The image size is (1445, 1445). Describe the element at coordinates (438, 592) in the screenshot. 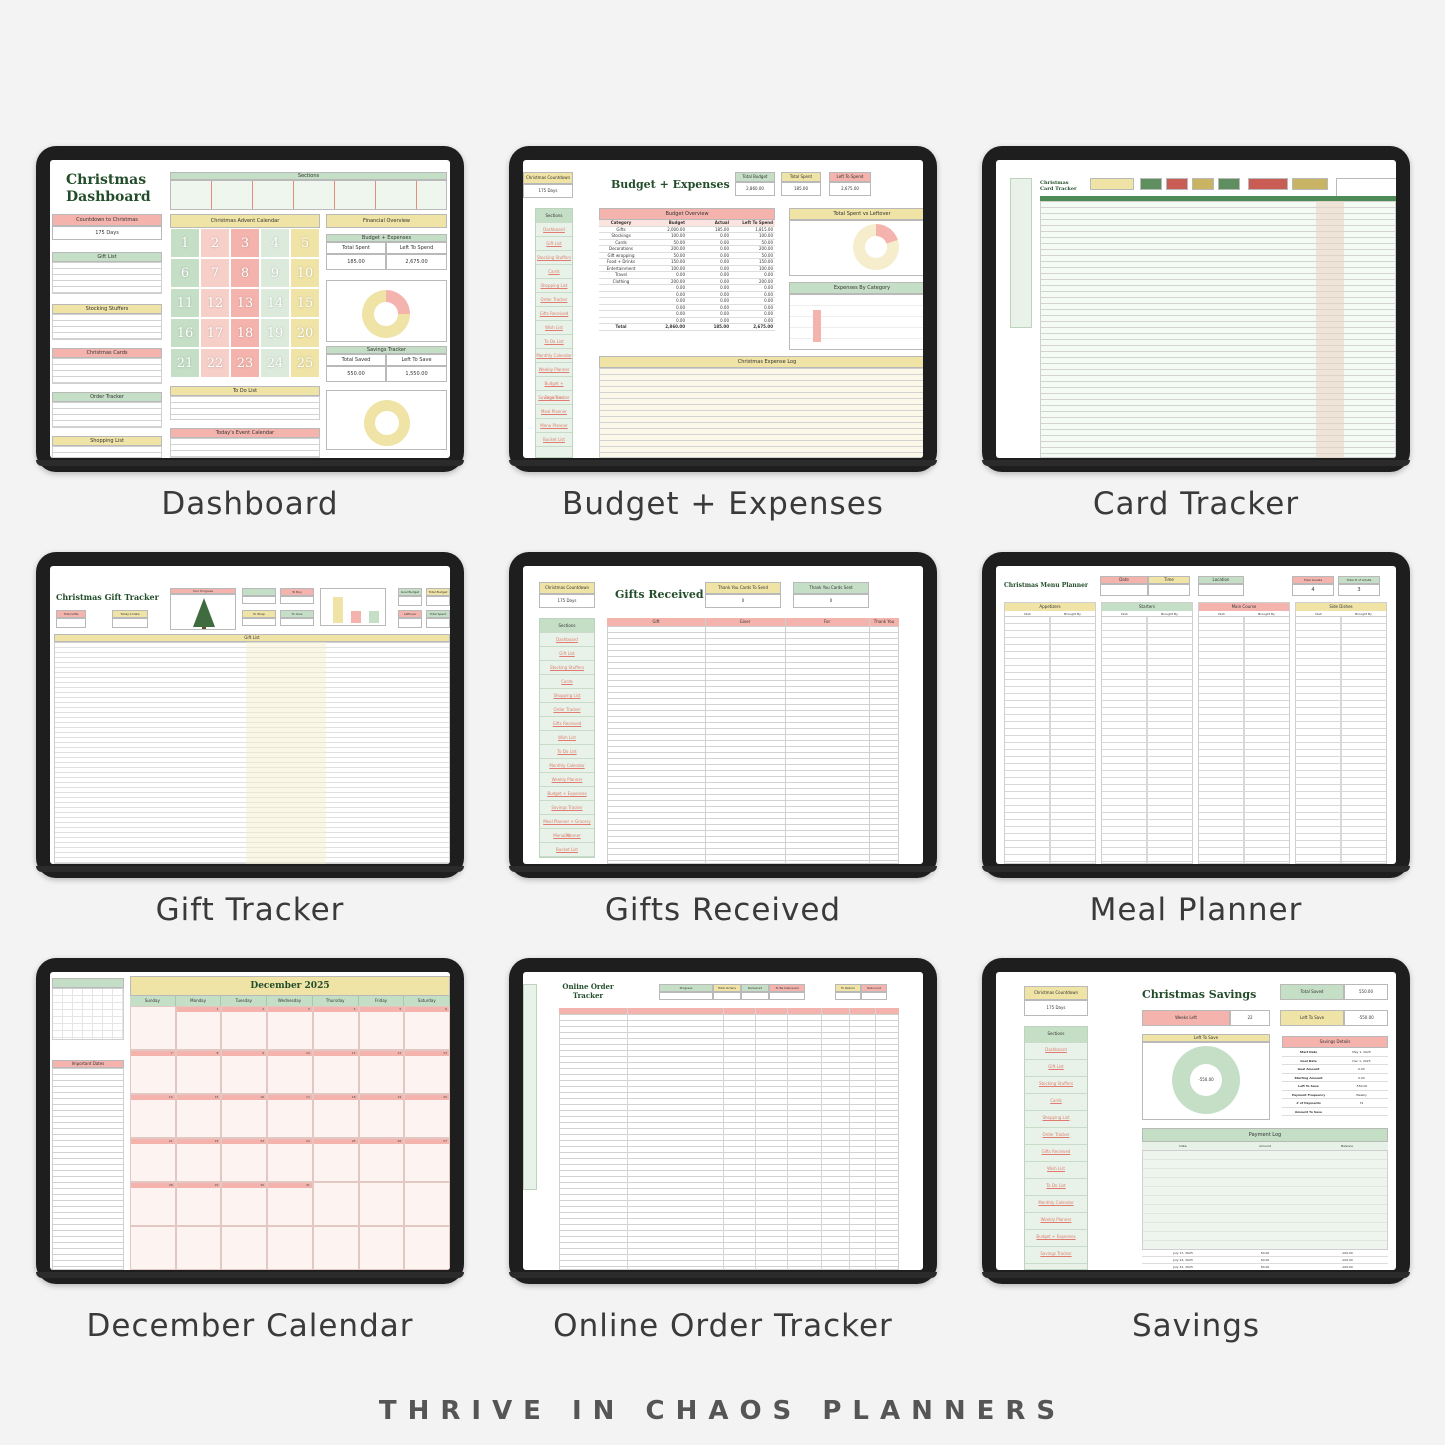

I see `total-budget-label: Total Budget` at that location.